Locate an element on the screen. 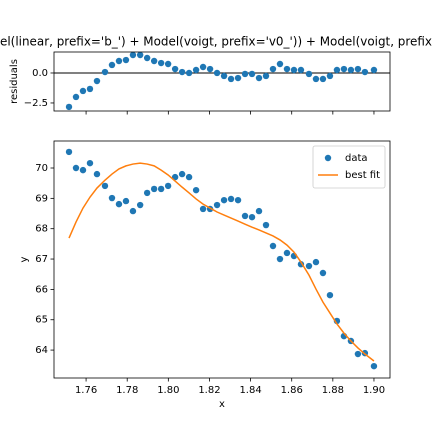 The image size is (432, 432). axes-frame is located at coordinates (222, 81).